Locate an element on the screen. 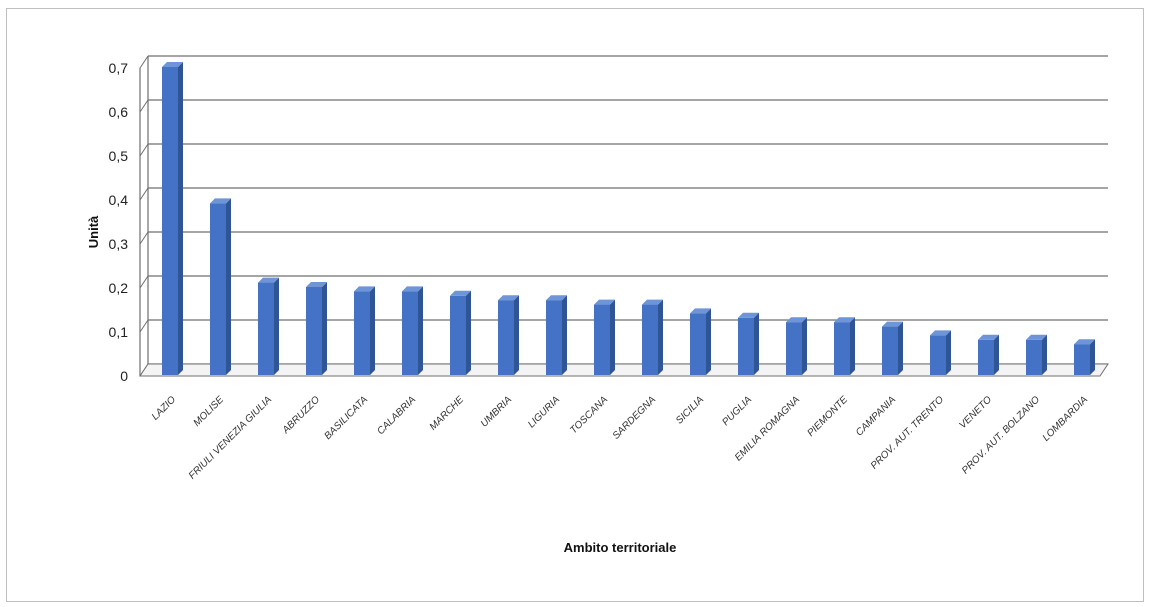 Image resolution: width=1151 pixels, height=607 pixels. x-category-label: SARDEGNA is located at coordinates (635, 418).